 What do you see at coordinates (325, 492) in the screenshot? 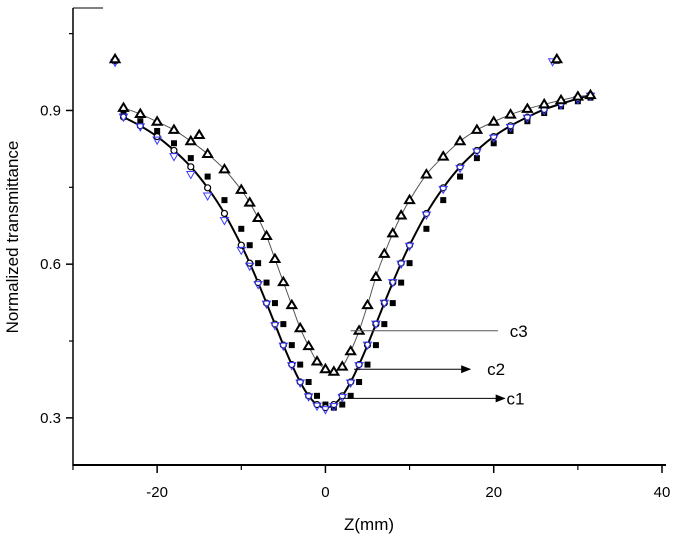
I see `x-tick-label: 0` at bounding box center [325, 492].